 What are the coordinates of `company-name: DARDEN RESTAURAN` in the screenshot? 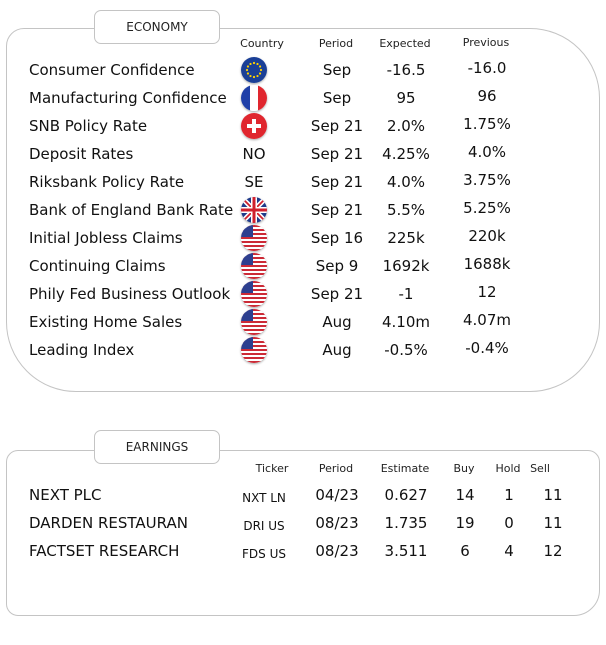 It's located at (108, 523).